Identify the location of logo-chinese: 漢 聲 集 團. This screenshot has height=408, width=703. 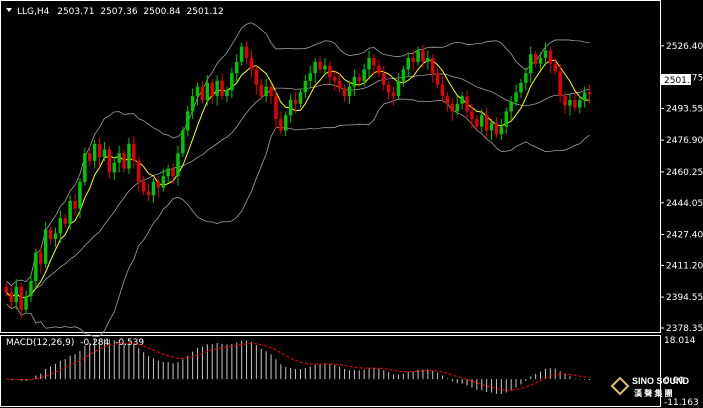
(653, 393).